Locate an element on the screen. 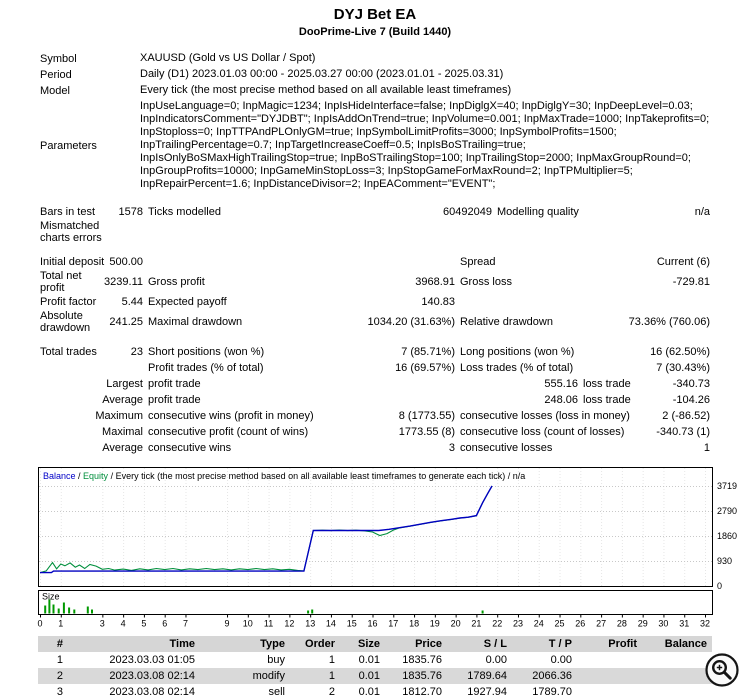 The width and height of the screenshot is (750, 700). stat-label: profit trade is located at coordinates (174, 400).